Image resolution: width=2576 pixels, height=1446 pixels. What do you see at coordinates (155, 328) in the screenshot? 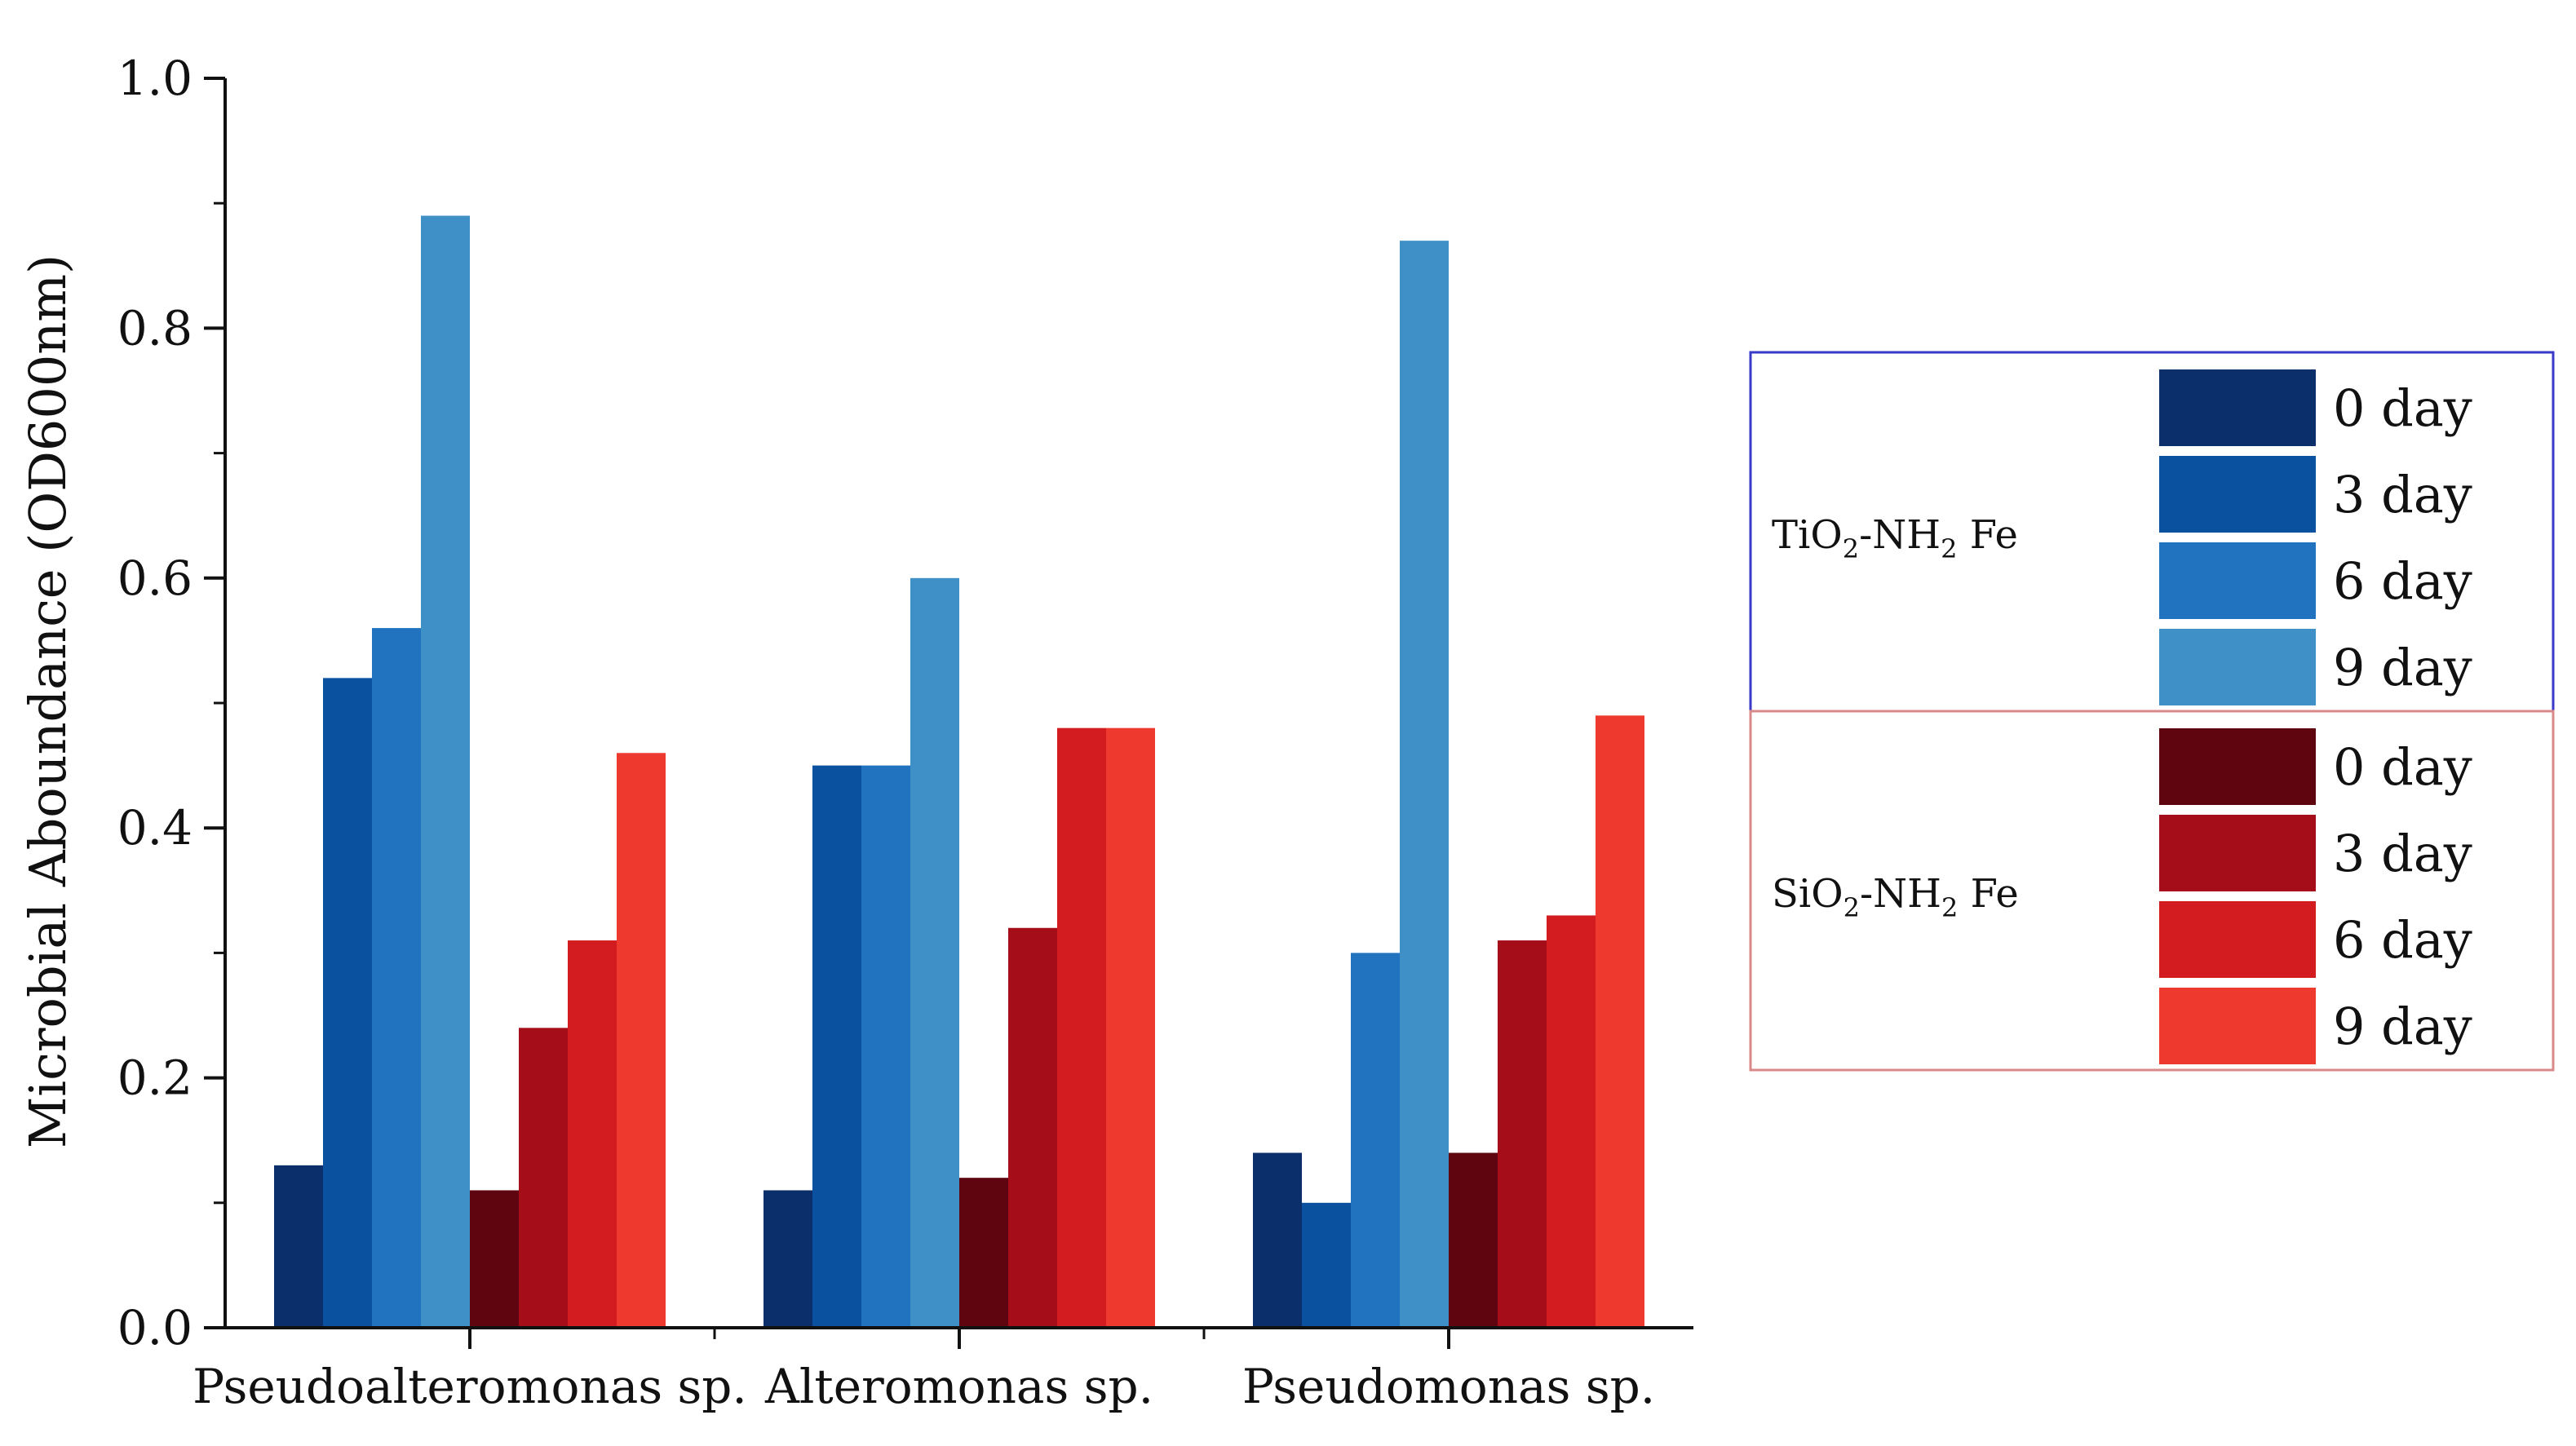
I see `y-tick-label: 0.8` at bounding box center [155, 328].